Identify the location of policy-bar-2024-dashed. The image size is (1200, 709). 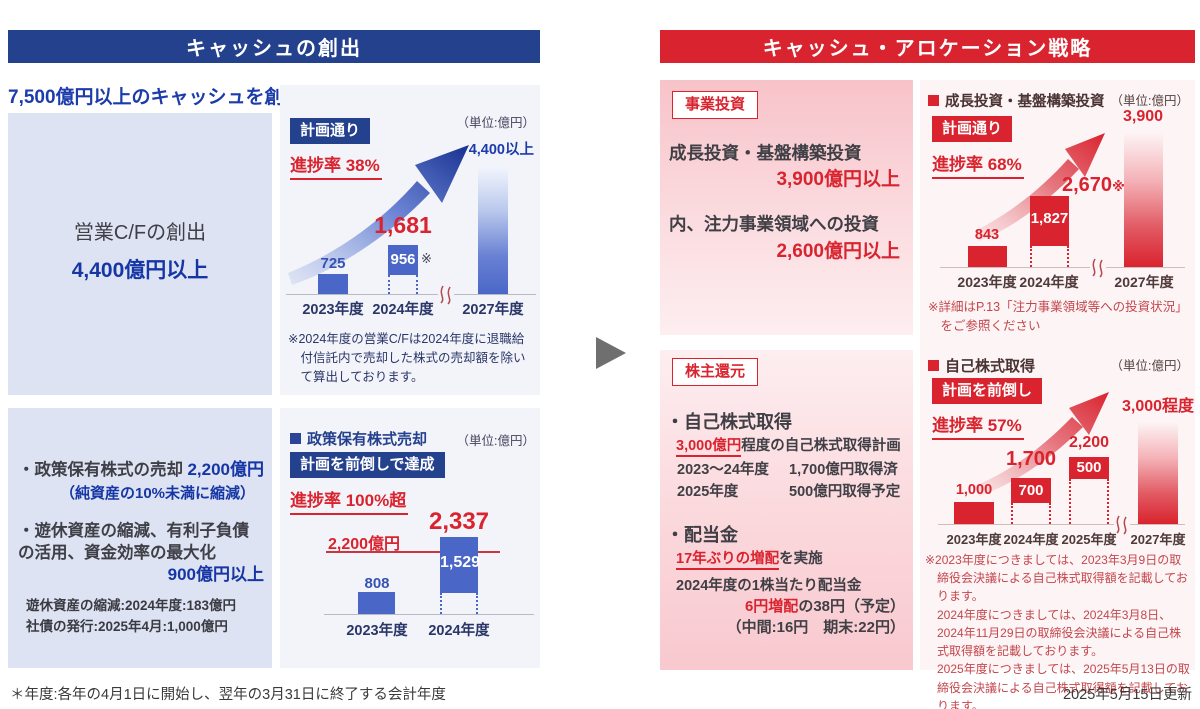
(459, 603).